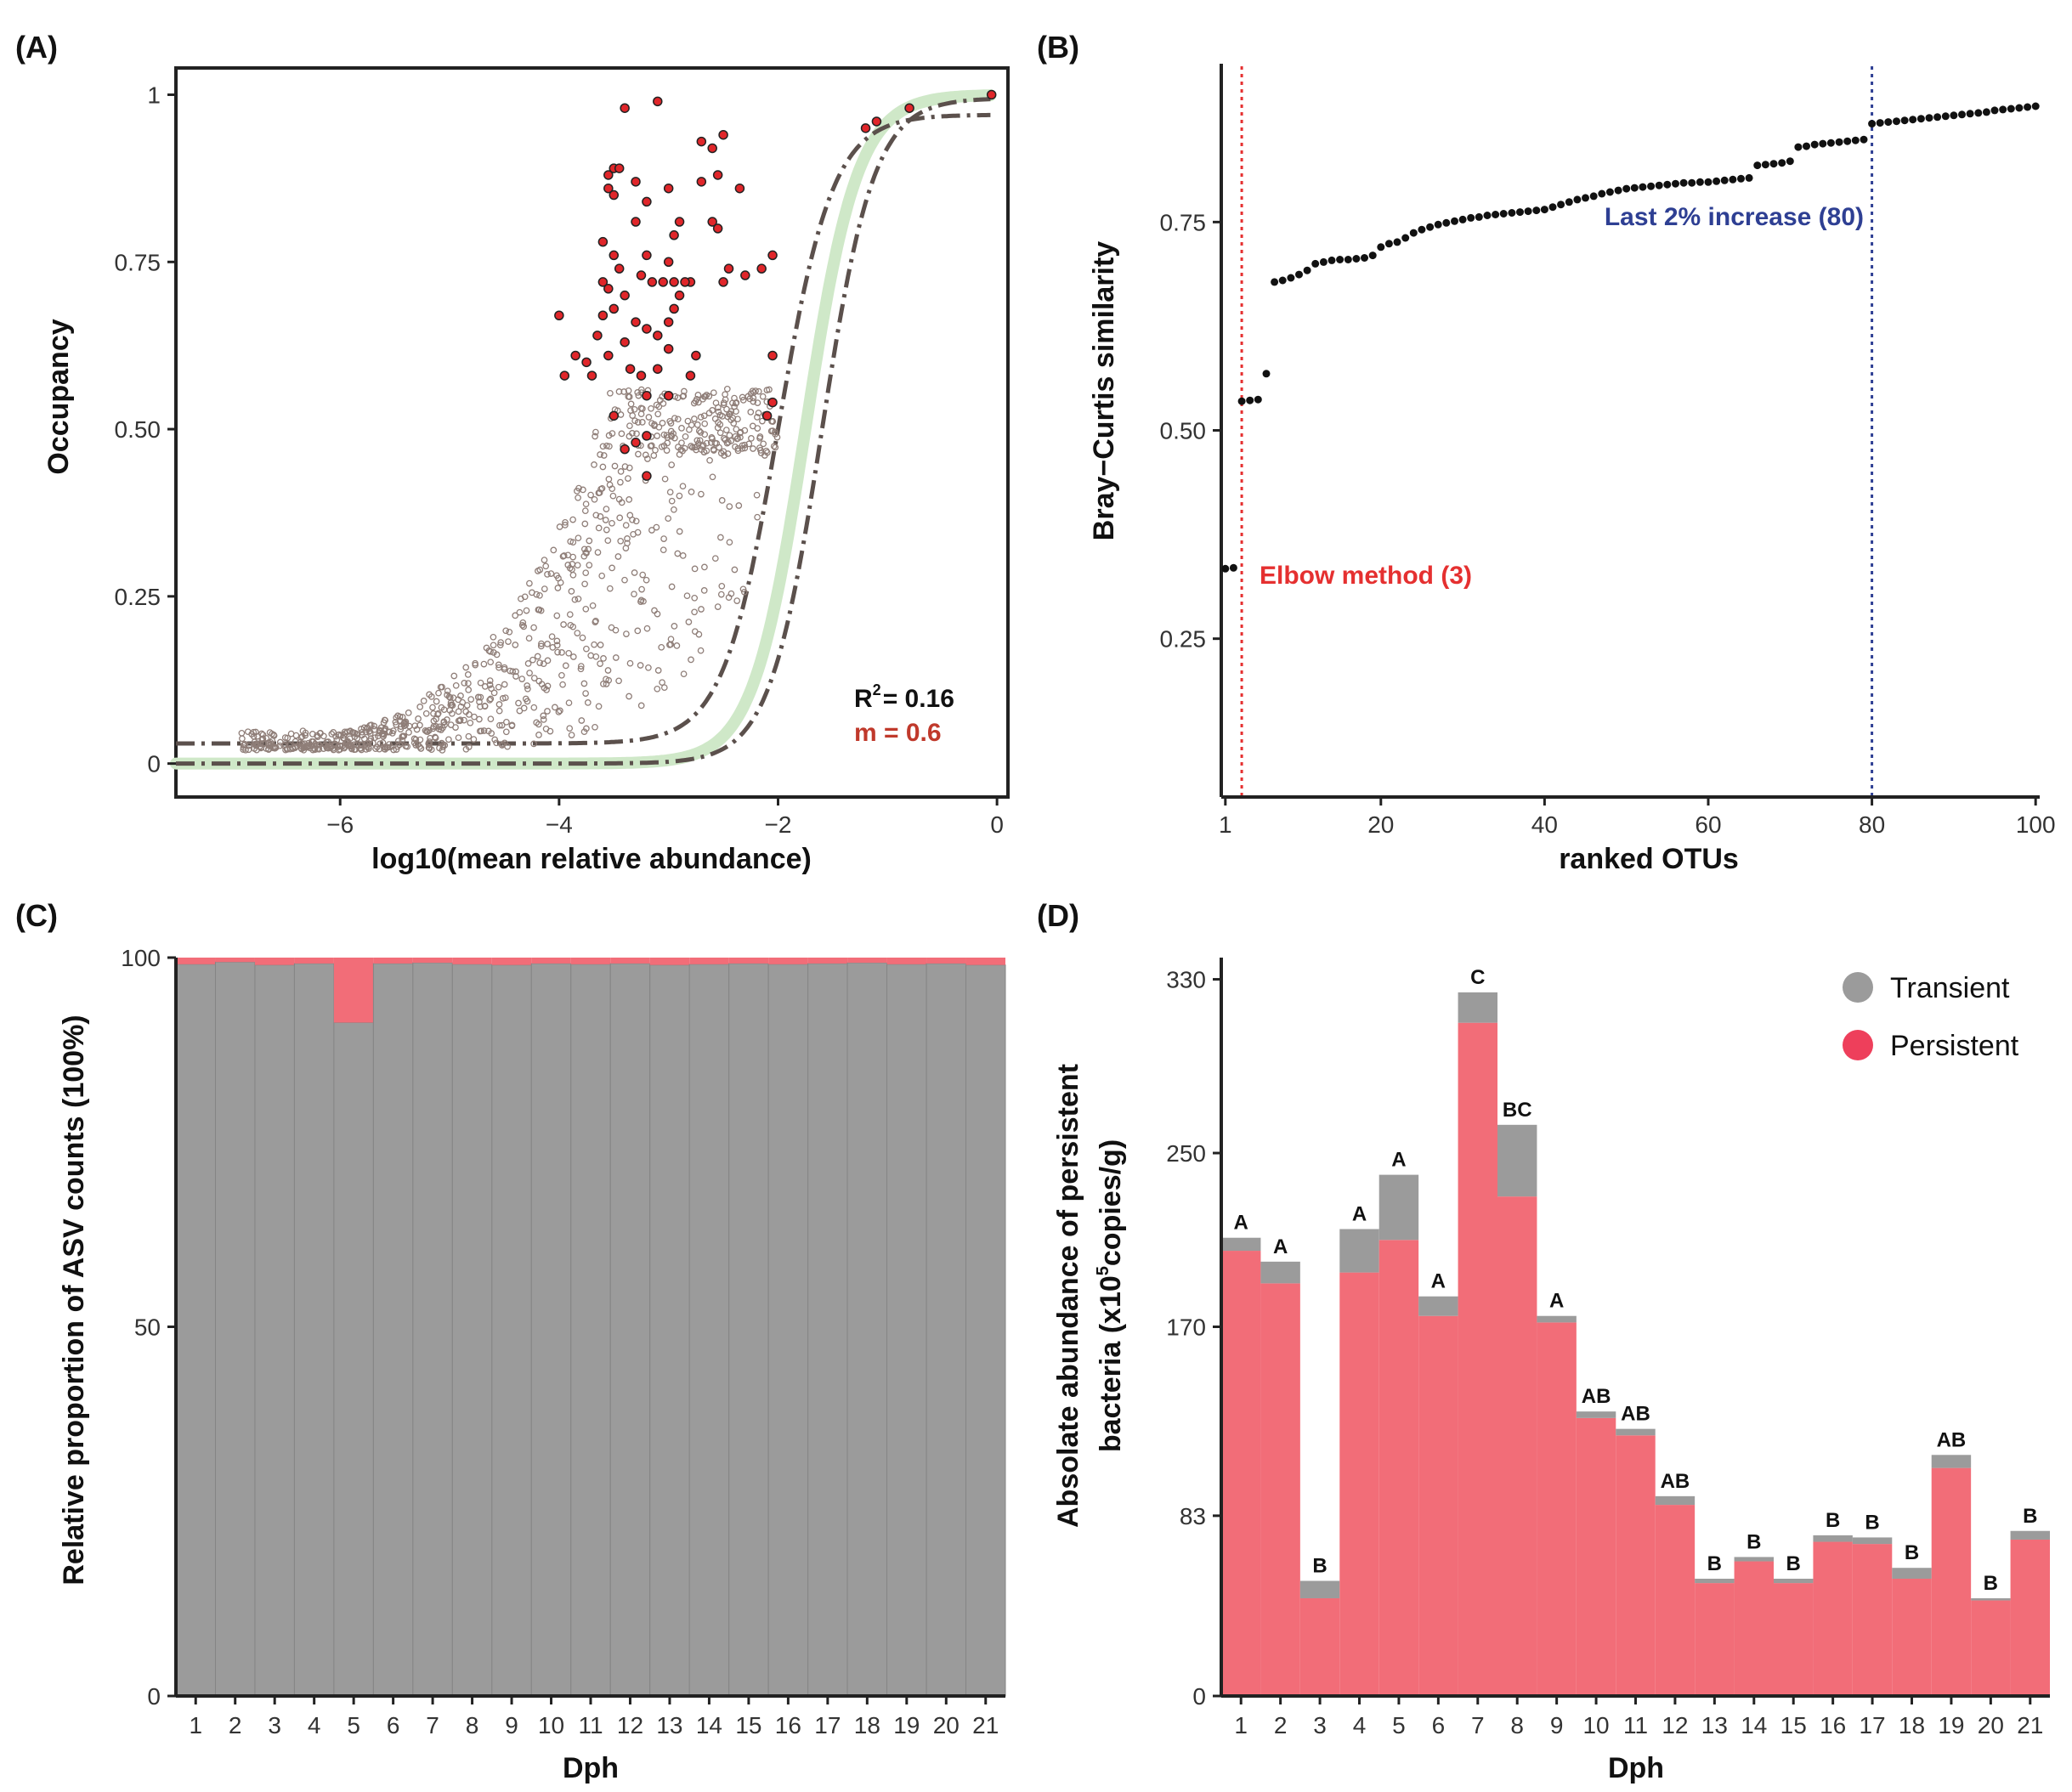 The width and height of the screenshot is (2072, 1792). What do you see at coordinates (1858, 1045) in the screenshot?
I see `legend-persistent-swatch` at bounding box center [1858, 1045].